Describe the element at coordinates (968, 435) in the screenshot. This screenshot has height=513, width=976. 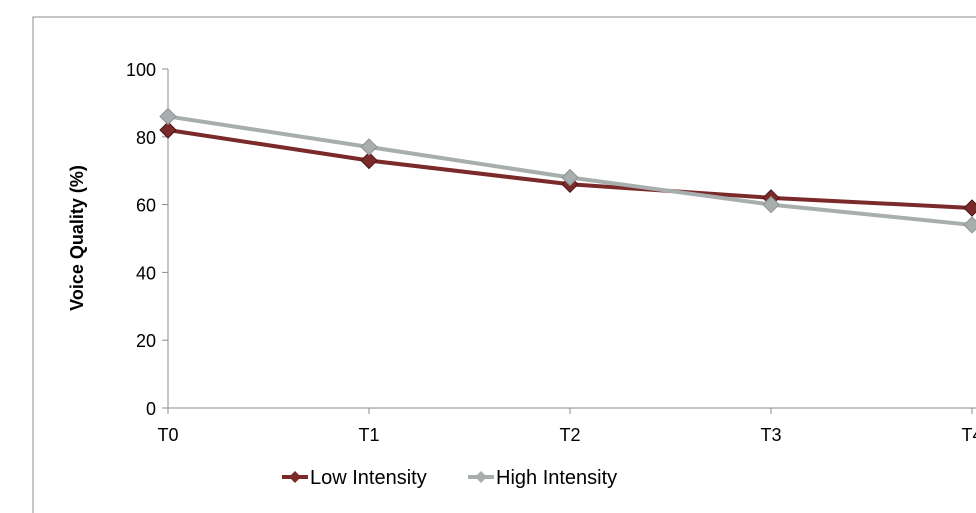
I see `x-tick-label: T4` at that location.